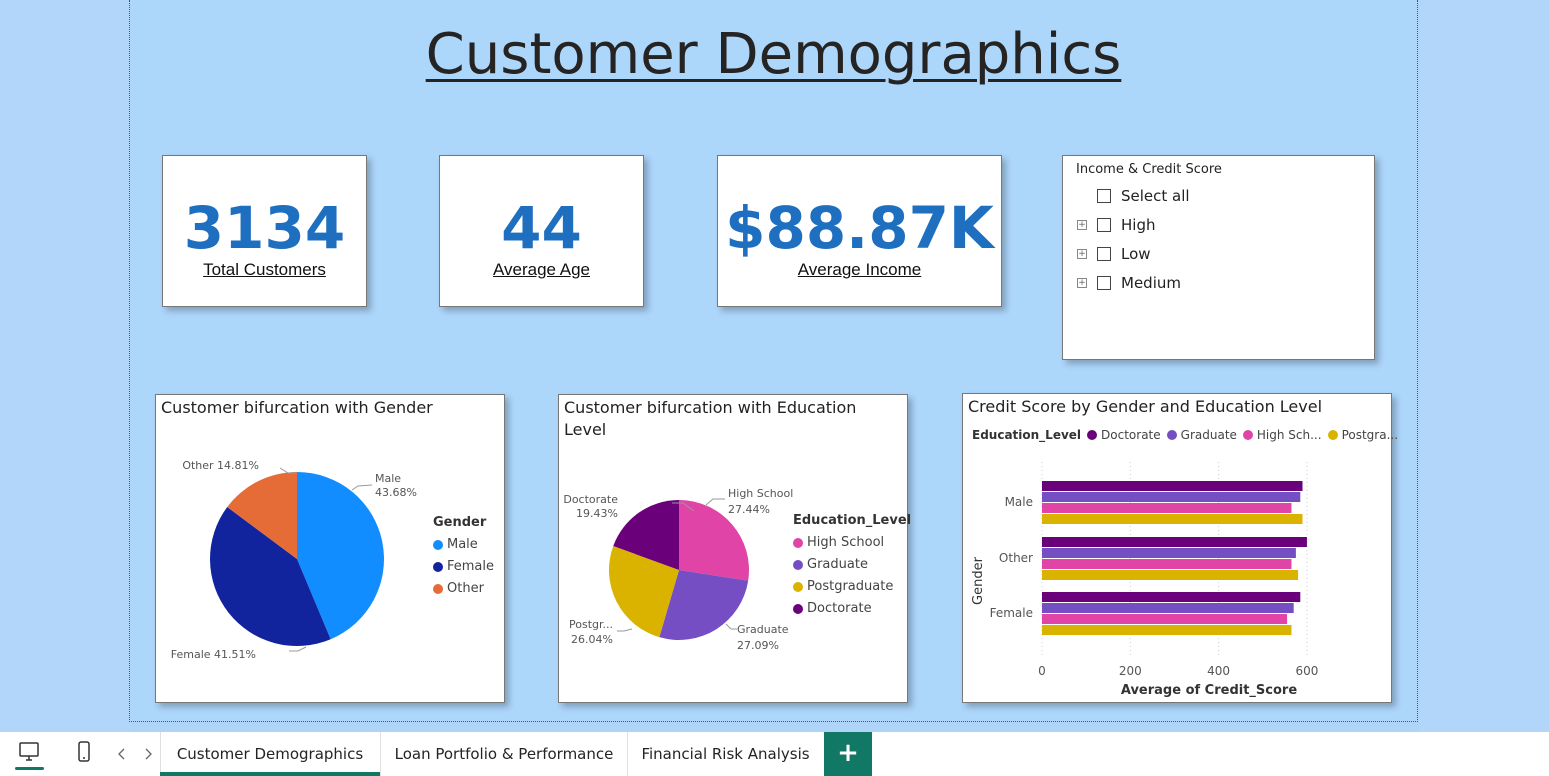  What do you see at coordinates (852, 586) in the screenshot?
I see `legend-item-postgraduate: Postgraduate` at bounding box center [852, 586].